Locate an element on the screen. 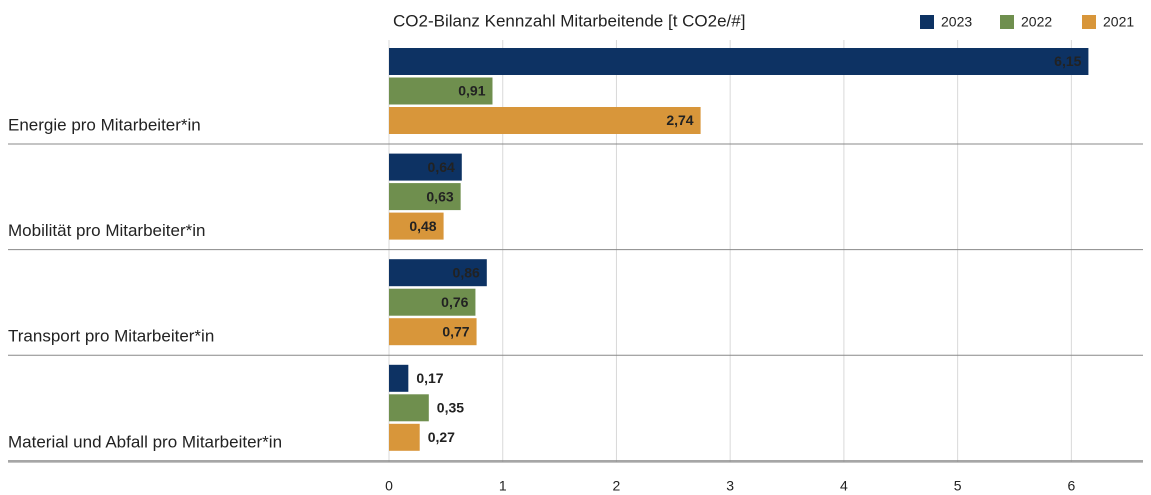 The width and height of the screenshot is (1151, 495). category-label: Transport pro Mitarbeiter*in is located at coordinates (111, 336).